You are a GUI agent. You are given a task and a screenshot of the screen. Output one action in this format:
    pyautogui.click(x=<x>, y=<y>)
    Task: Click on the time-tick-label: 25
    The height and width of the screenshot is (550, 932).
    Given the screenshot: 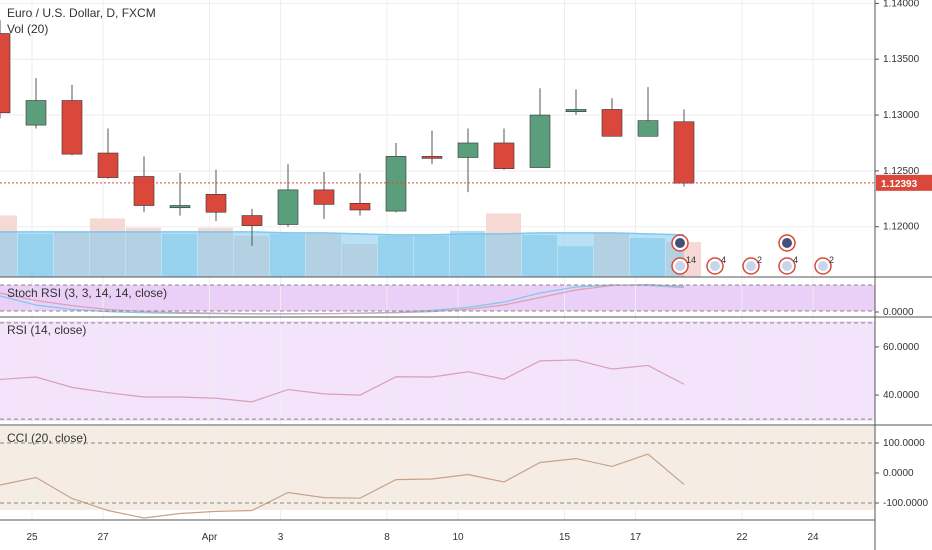 What is the action you would take?
    pyautogui.click(x=32, y=537)
    